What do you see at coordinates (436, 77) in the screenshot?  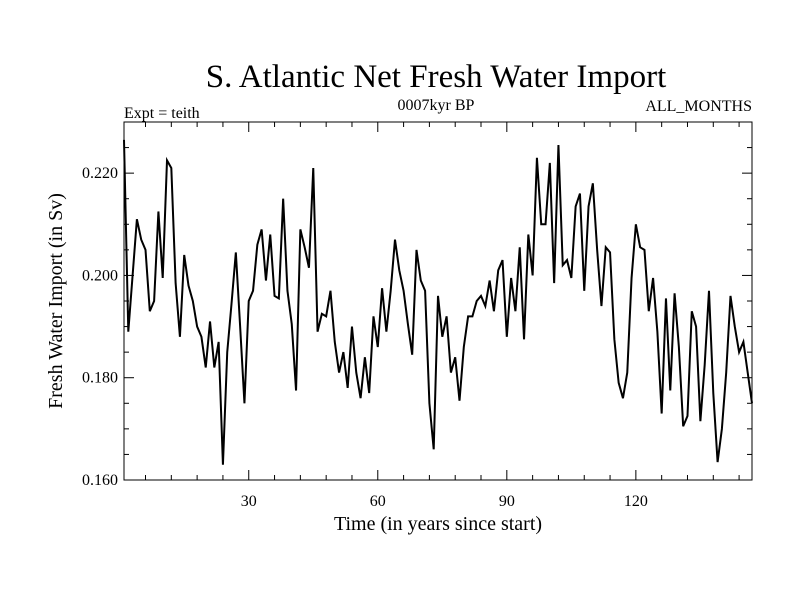 I see `chart-title: S. Atlantic Net Fresh Water Import` at bounding box center [436, 77].